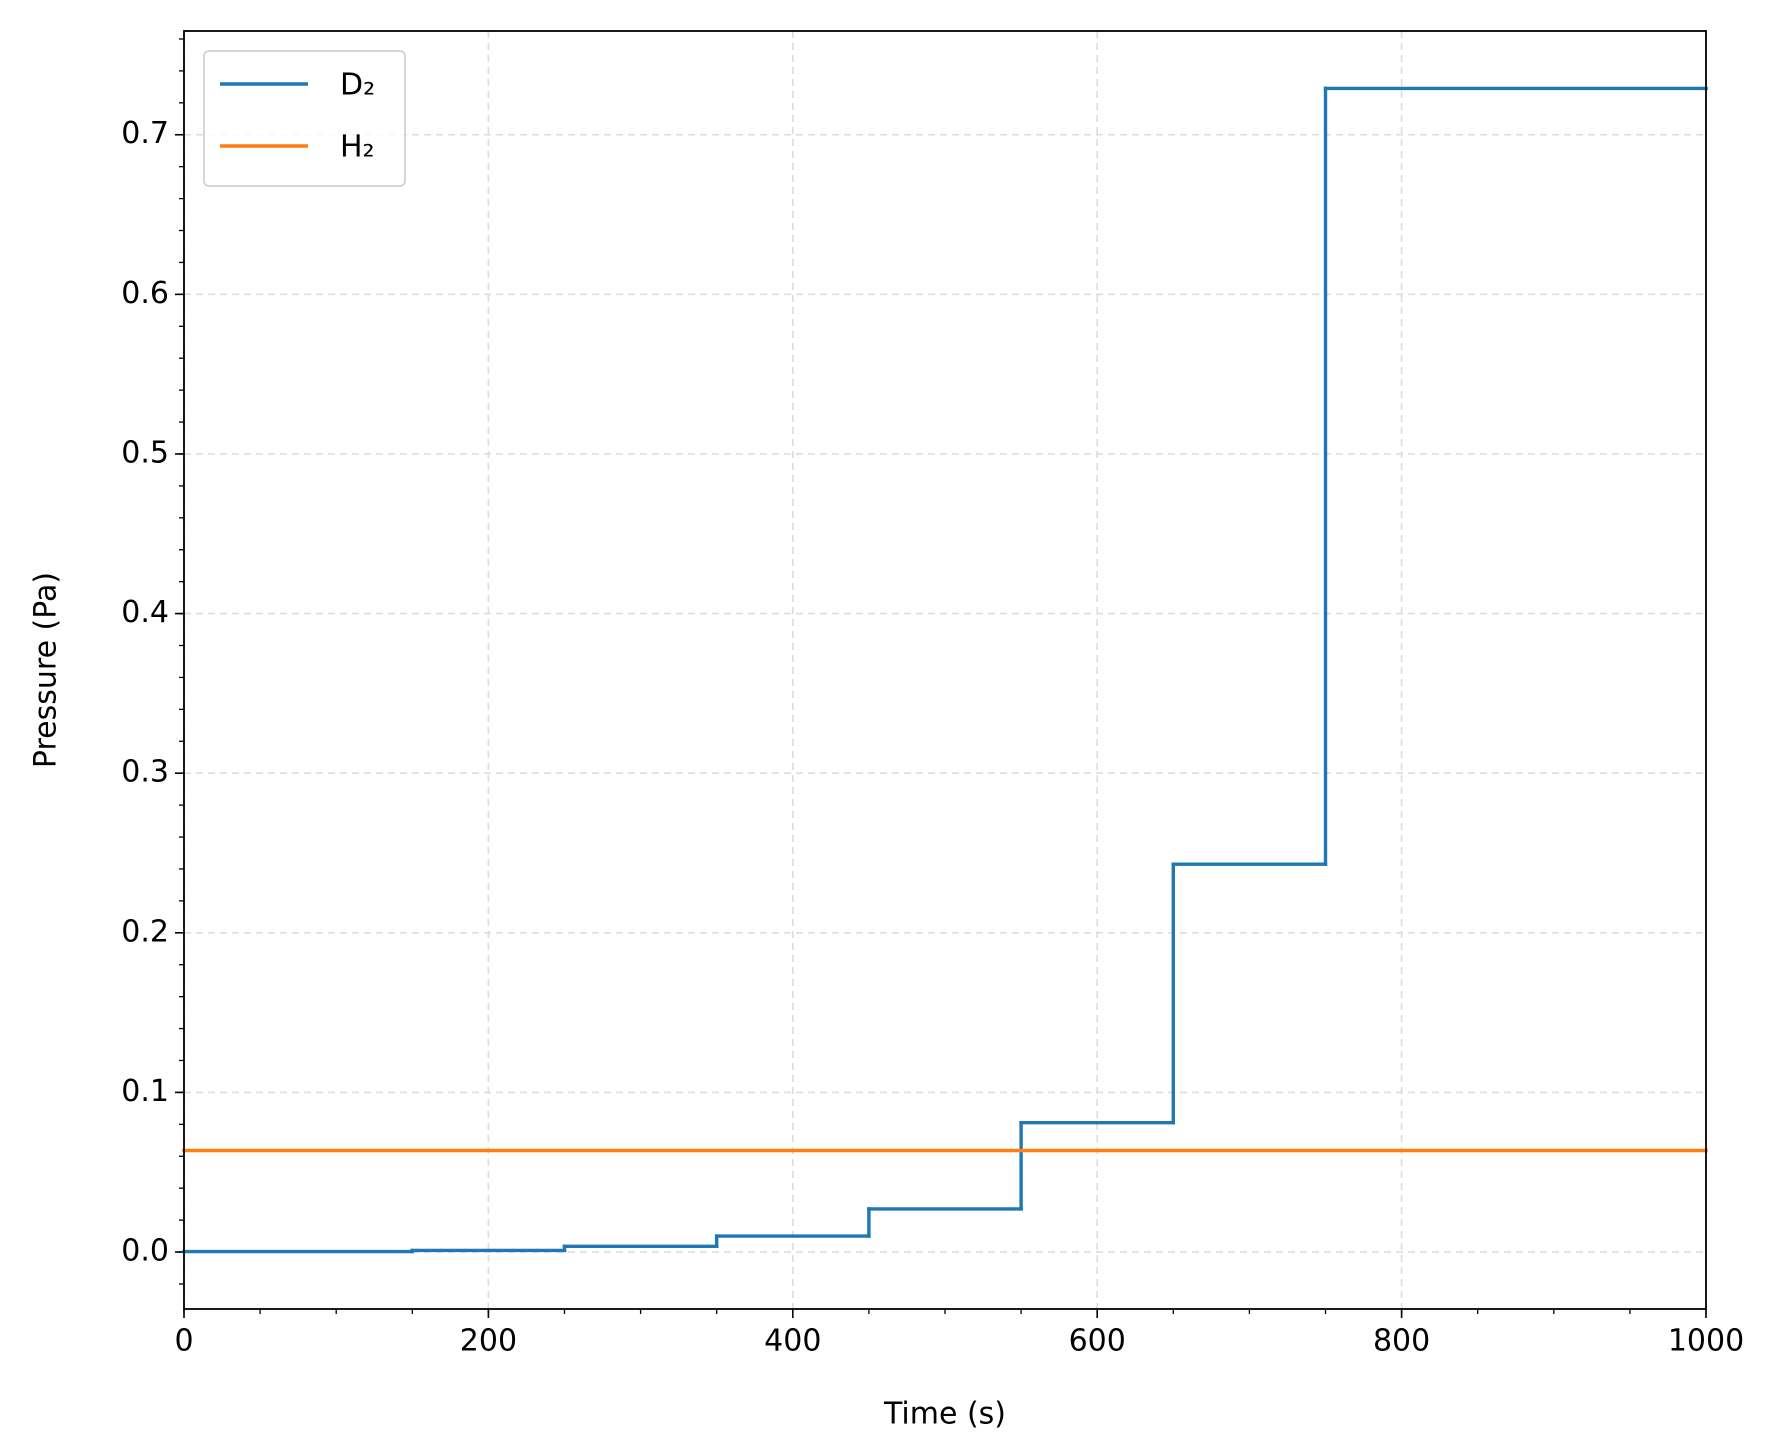 The width and height of the screenshot is (1776, 1456). What do you see at coordinates (357, 147) in the screenshot?
I see `legend-label: H₂` at bounding box center [357, 147].